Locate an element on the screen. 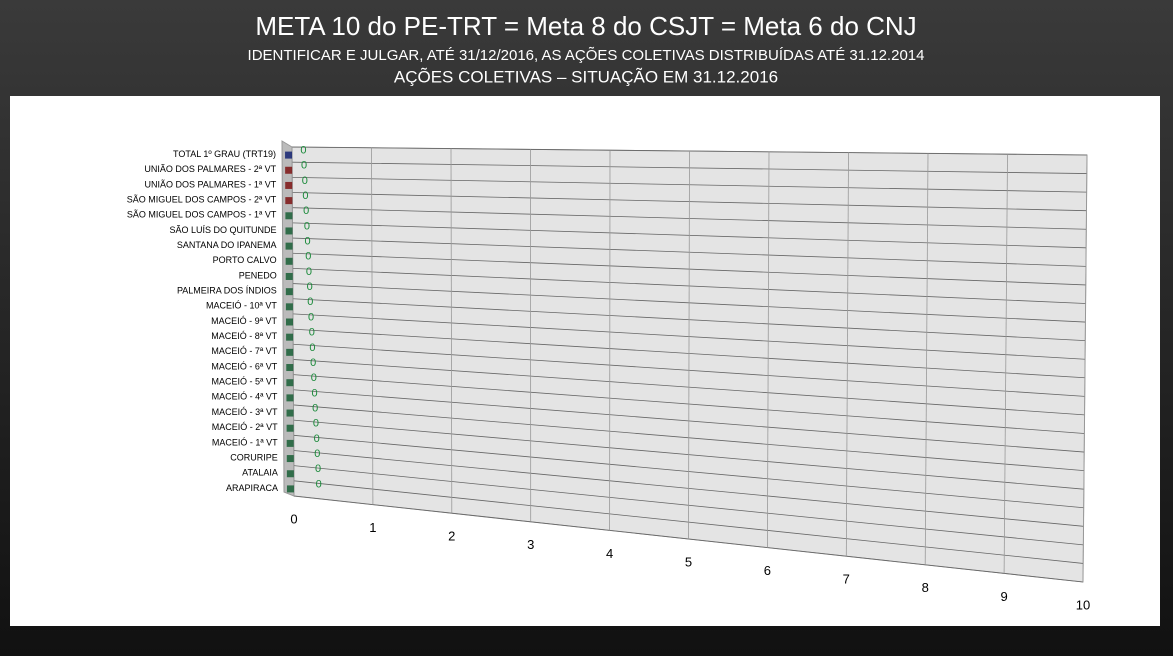 Image resolution: width=1173 pixels, height=656 pixels. x-tick-label: 2 is located at coordinates (451, 536).